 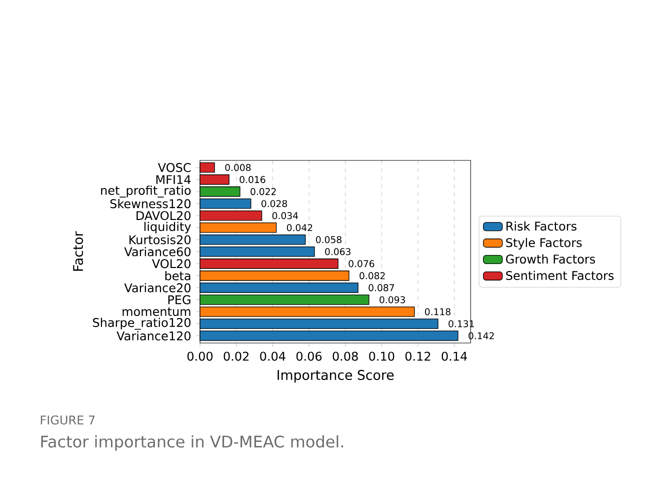 What do you see at coordinates (299, 228) in the screenshot?
I see `data-label: 0.042` at bounding box center [299, 228].